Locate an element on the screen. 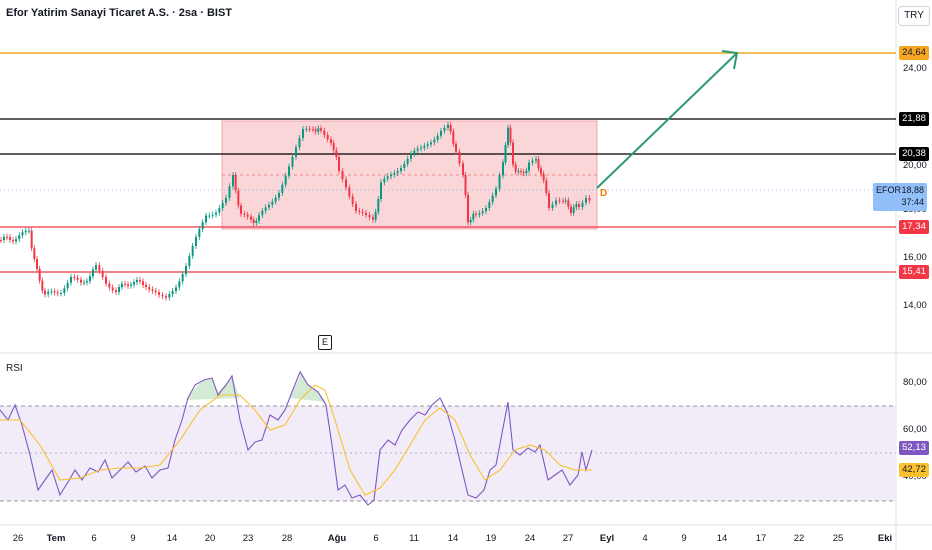 The width and height of the screenshot is (932, 550). time-tick: 17 is located at coordinates (761, 538).